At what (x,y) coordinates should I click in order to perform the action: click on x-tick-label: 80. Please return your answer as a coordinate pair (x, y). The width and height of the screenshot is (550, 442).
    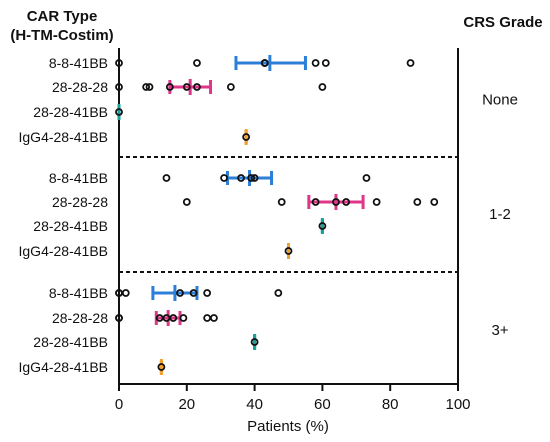
    Looking at the image, I should click on (390, 404).